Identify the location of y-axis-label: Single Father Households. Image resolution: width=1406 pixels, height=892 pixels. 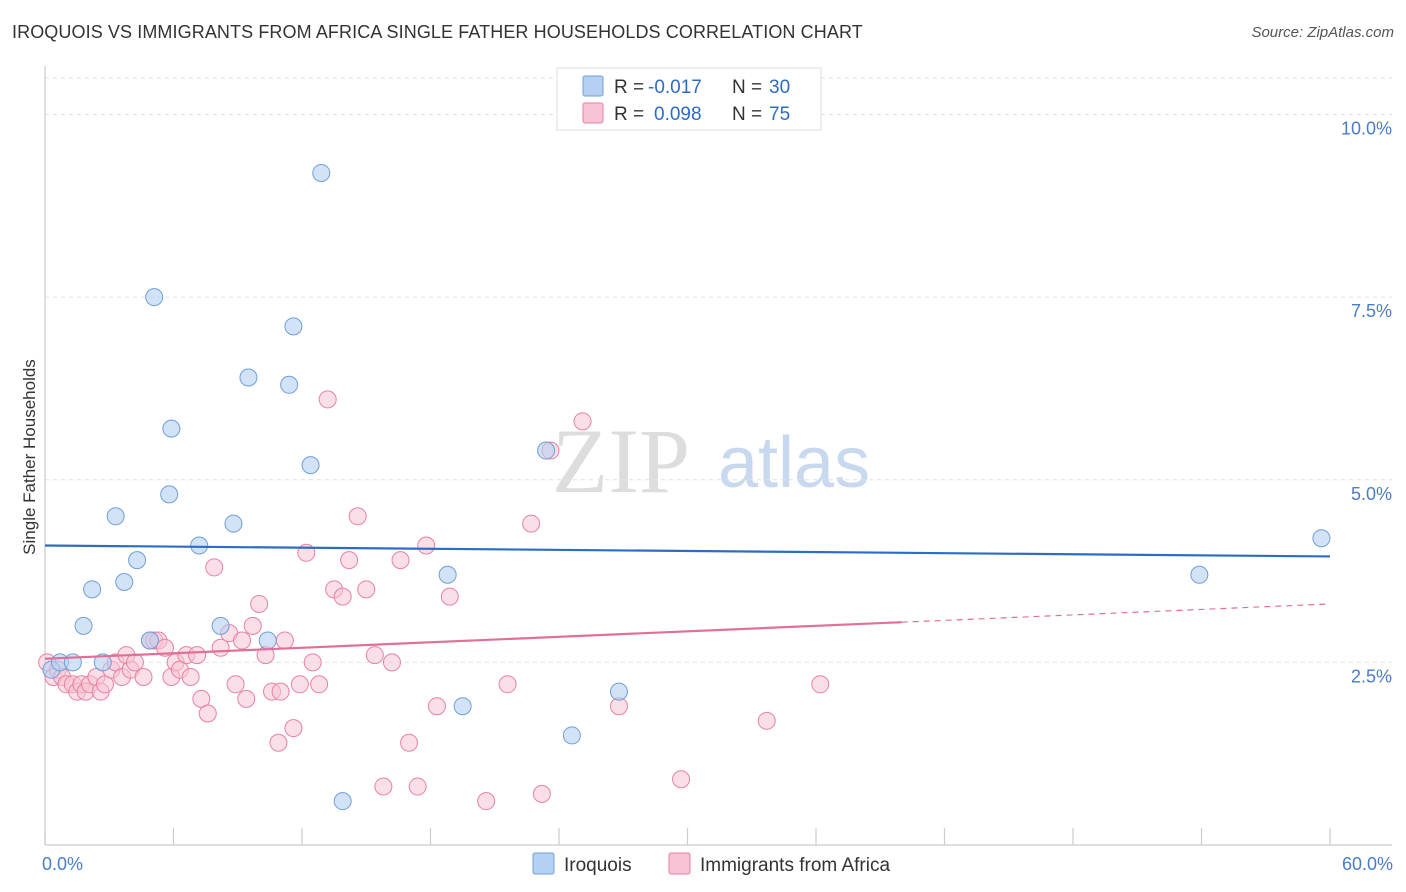
(29, 457).